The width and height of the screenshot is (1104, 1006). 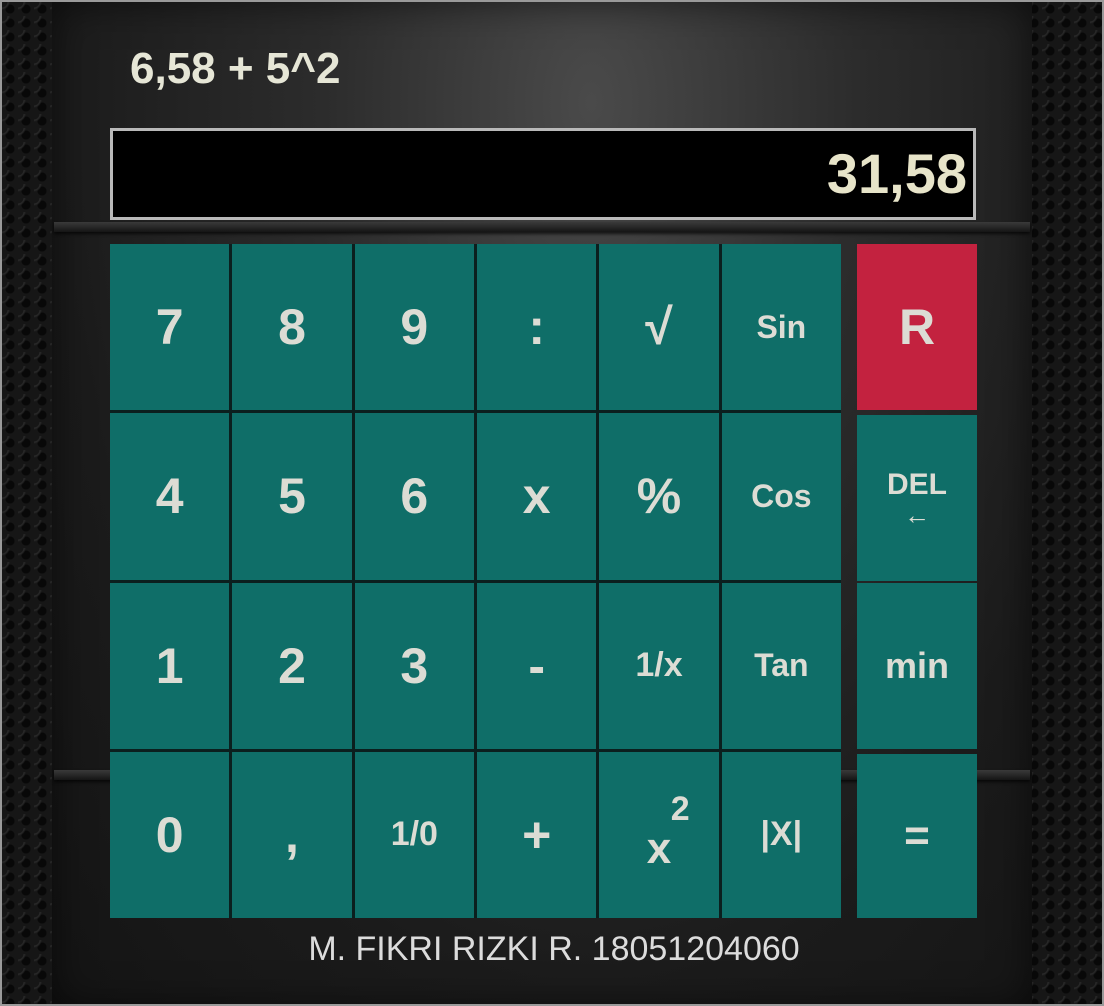 What do you see at coordinates (292, 327) in the screenshot?
I see `key-8: 8` at bounding box center [292, 327].